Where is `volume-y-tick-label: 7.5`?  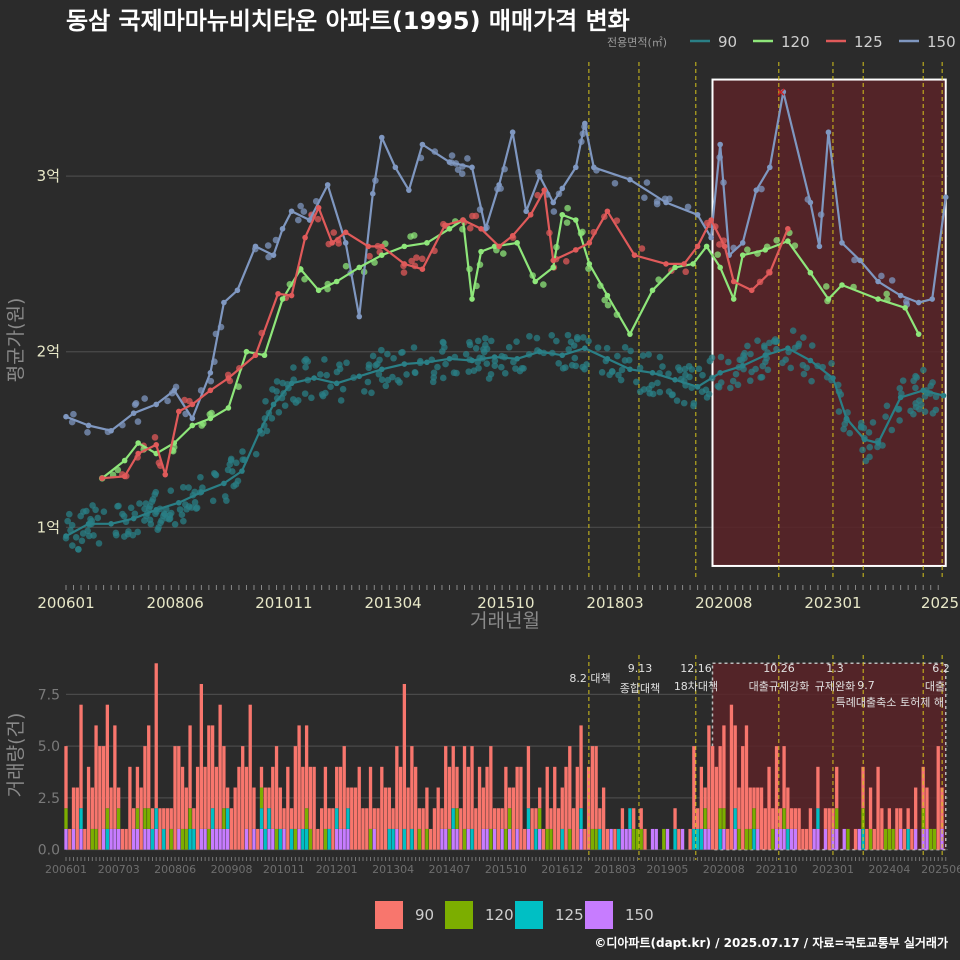
volume-y-tick-label: 7.5 is located at coordinates (49, 695).